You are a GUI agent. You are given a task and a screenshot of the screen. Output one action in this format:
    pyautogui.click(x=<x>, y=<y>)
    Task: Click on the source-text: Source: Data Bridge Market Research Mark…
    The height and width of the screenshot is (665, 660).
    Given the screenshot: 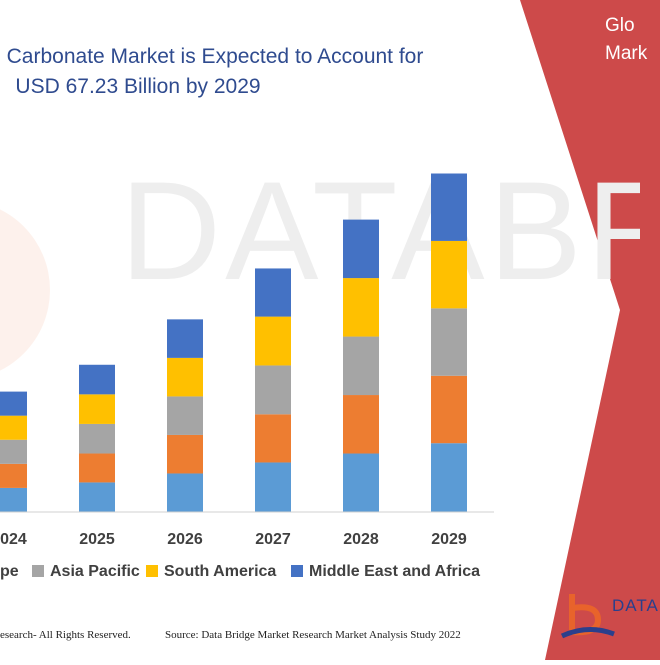 What is the action you would take?
    pyautogui.click(x=313, y=635)
    